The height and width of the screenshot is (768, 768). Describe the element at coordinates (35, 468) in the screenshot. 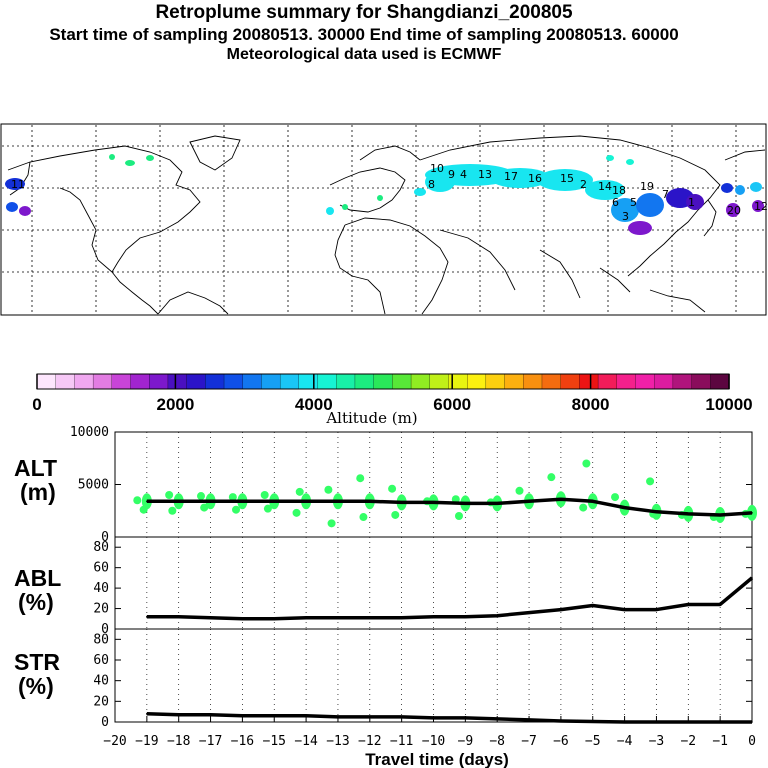

I see `alt-label: ALT` at that location.